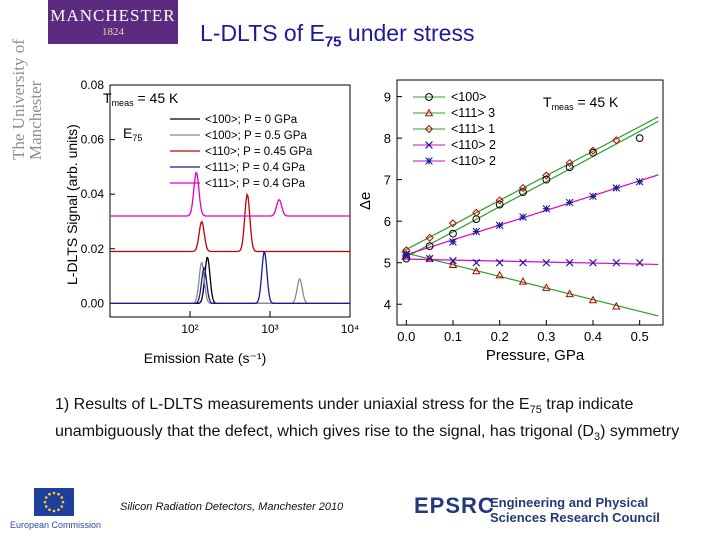 The width and height of the screenshot is (720, 540). I want to click on caption-part3: ) symmetry, so click(640, 432).